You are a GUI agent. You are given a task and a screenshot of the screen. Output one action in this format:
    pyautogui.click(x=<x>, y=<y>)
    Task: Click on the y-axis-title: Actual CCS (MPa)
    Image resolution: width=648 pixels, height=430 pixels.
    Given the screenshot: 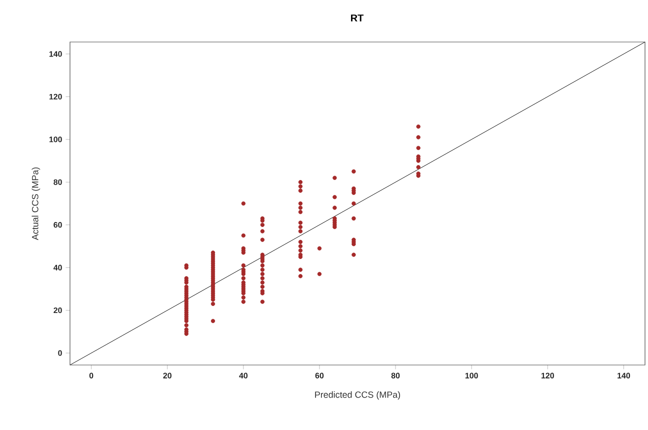 What is the action you would take?
    pyautogui.click(x=36, y=203)
    